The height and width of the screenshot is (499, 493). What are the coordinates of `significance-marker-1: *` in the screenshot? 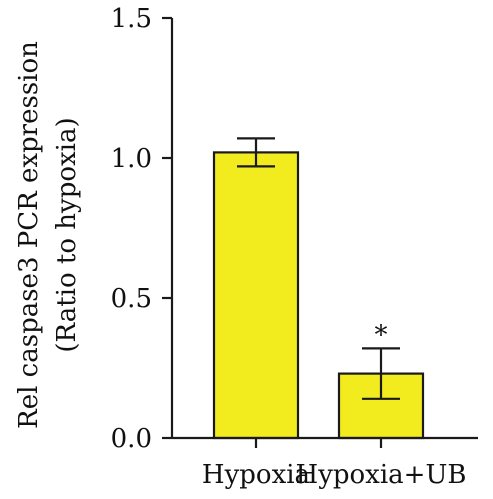 It's located at (381, 335).